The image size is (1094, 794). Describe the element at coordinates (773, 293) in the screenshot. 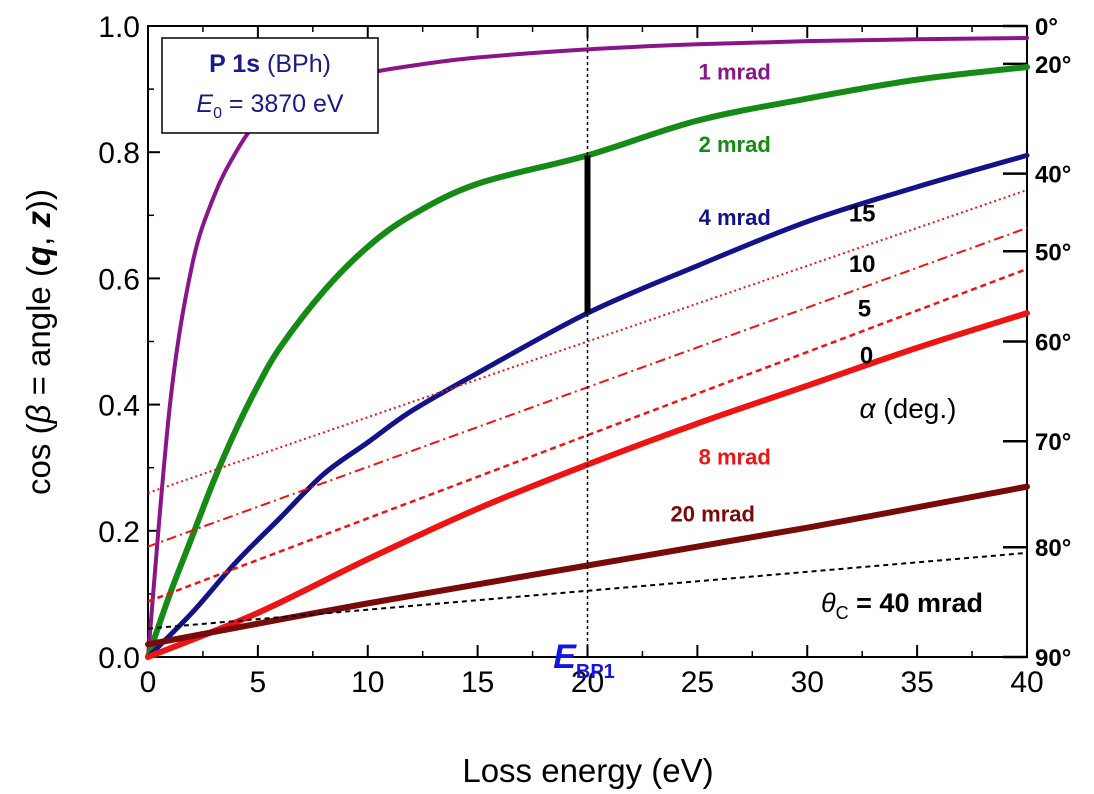

I see `label-layer: 1 mrad 2 mrad 4 mrad 8 mrad 20 mrad 15 10 5 0` at that location.